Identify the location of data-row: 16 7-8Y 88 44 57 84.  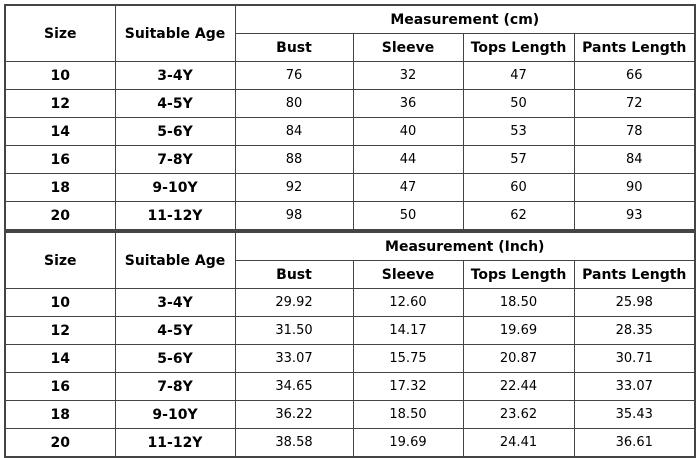
(350, 159).